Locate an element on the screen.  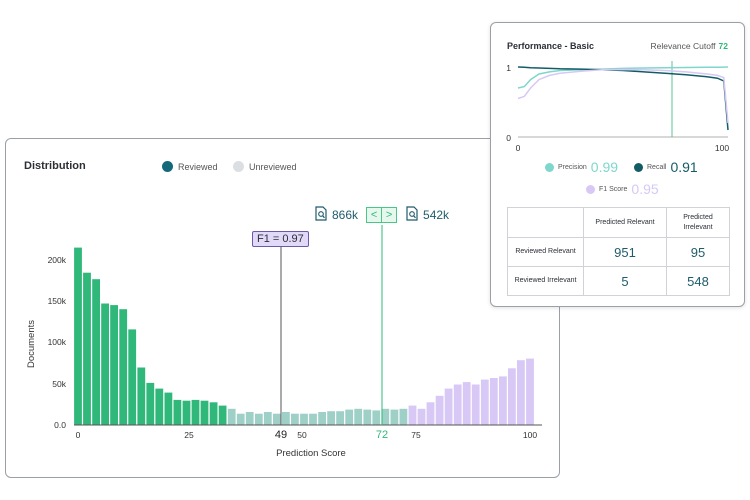
reviewed-dot-icon is located at coordinates (167, 166).